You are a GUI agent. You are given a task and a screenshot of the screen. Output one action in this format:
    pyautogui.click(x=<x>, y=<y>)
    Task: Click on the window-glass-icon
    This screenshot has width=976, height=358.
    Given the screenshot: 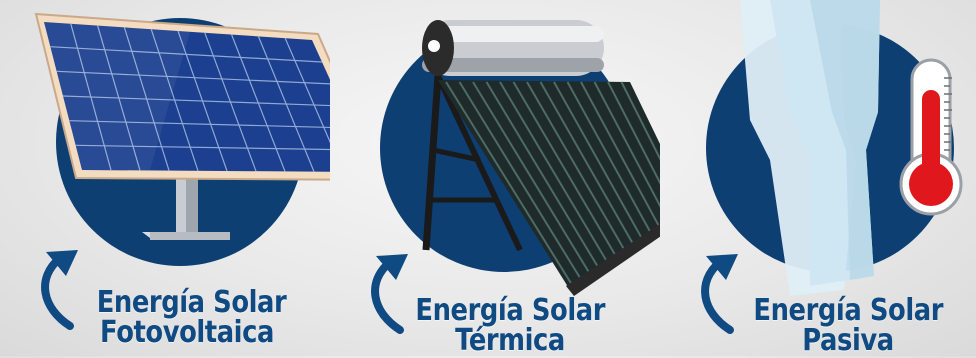 What is the action you would take?
    pyautogui.click(x=810, y=148)
    